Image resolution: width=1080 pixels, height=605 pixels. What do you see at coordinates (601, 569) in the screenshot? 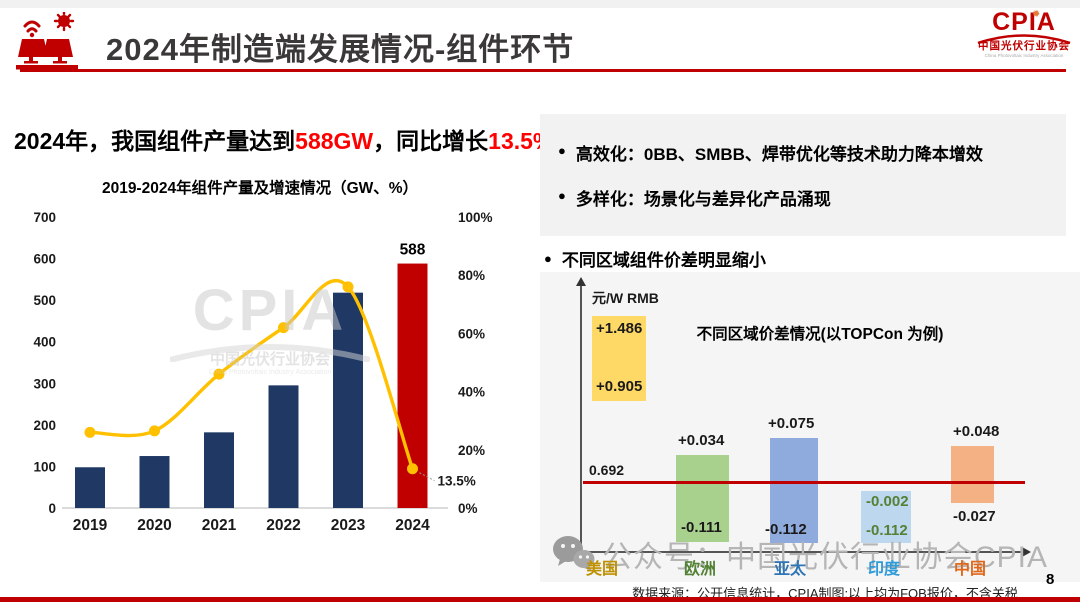
I see `region-label-us: 美国` at bounding box center [601, 569].